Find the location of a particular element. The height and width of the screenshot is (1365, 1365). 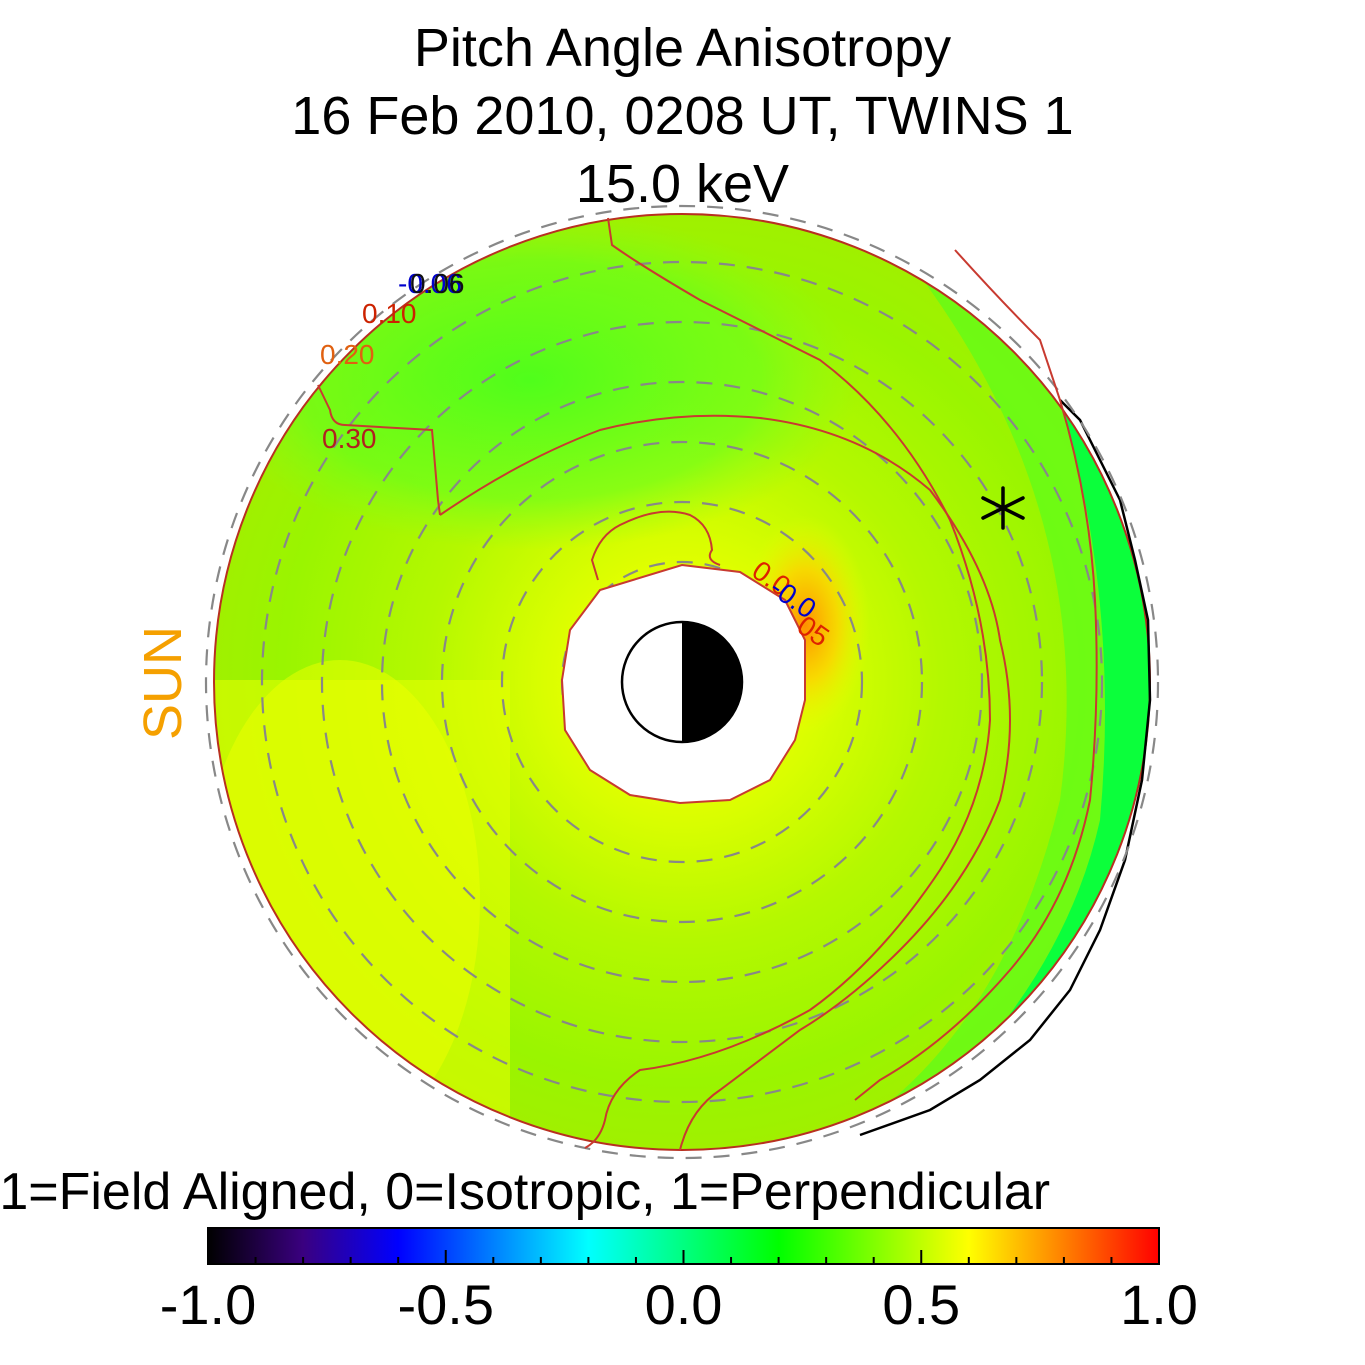

colorbar-tick-label: 1.0 is located at coordinates (1159, 1304).